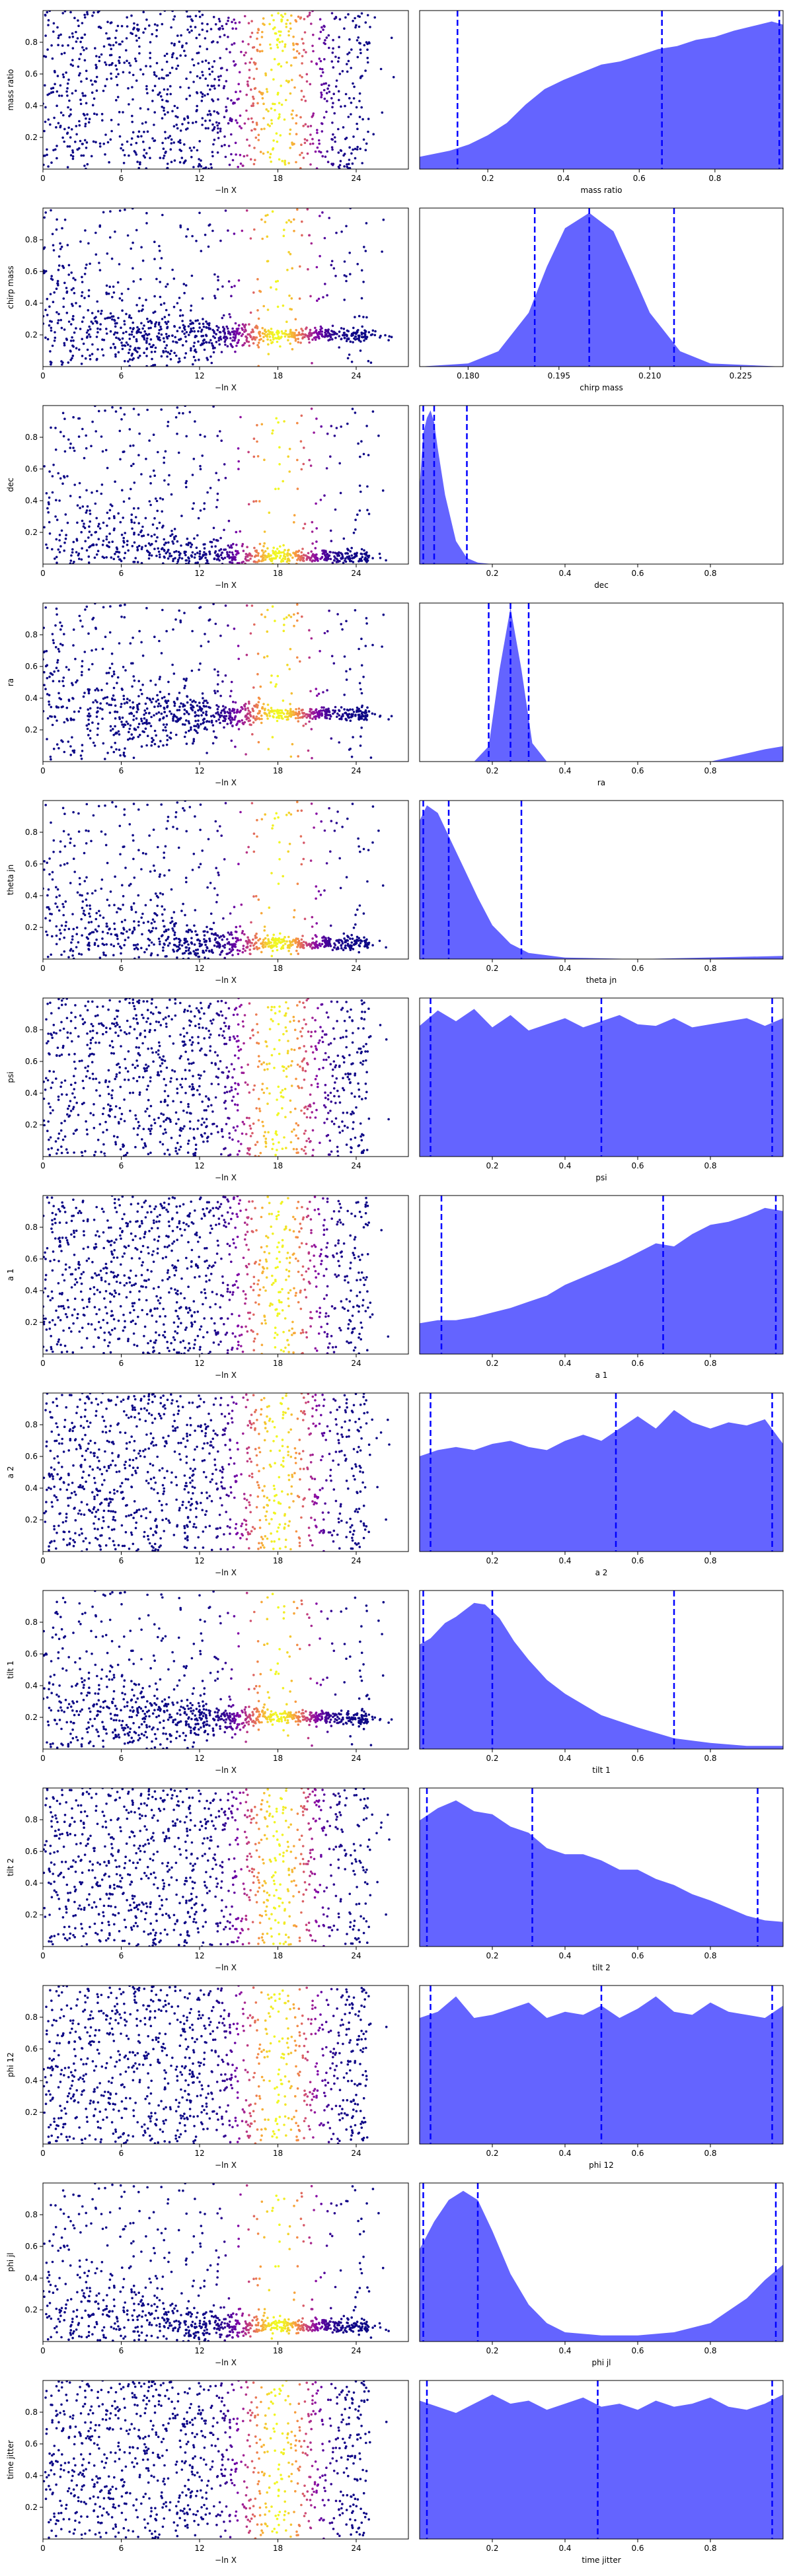 This screenshot has width=793, height=2576. Describe the element at coordinates (602, 2561) in the screenshot. I see `density-xlabel: time jitter` at that location.